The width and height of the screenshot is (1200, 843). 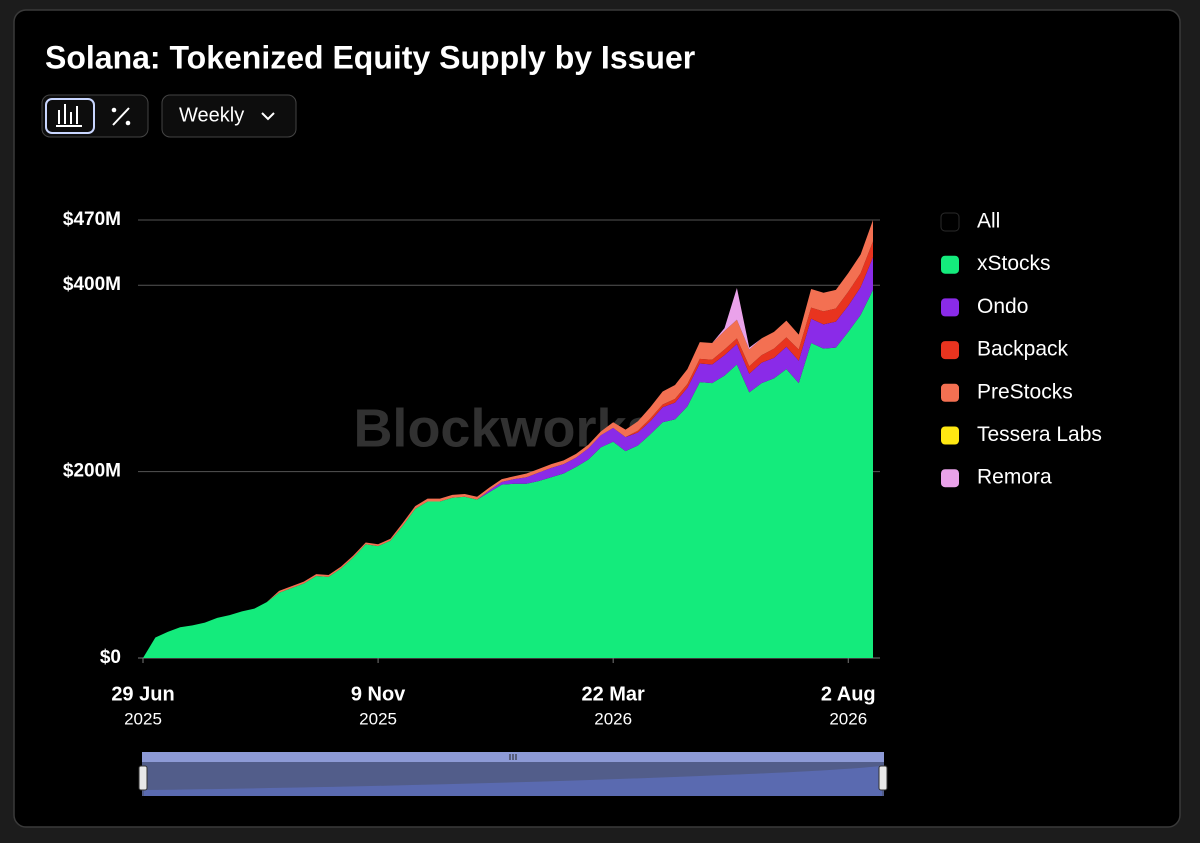 I want to click on interval-dropdown: Weekly, so click(x=229, y=116).